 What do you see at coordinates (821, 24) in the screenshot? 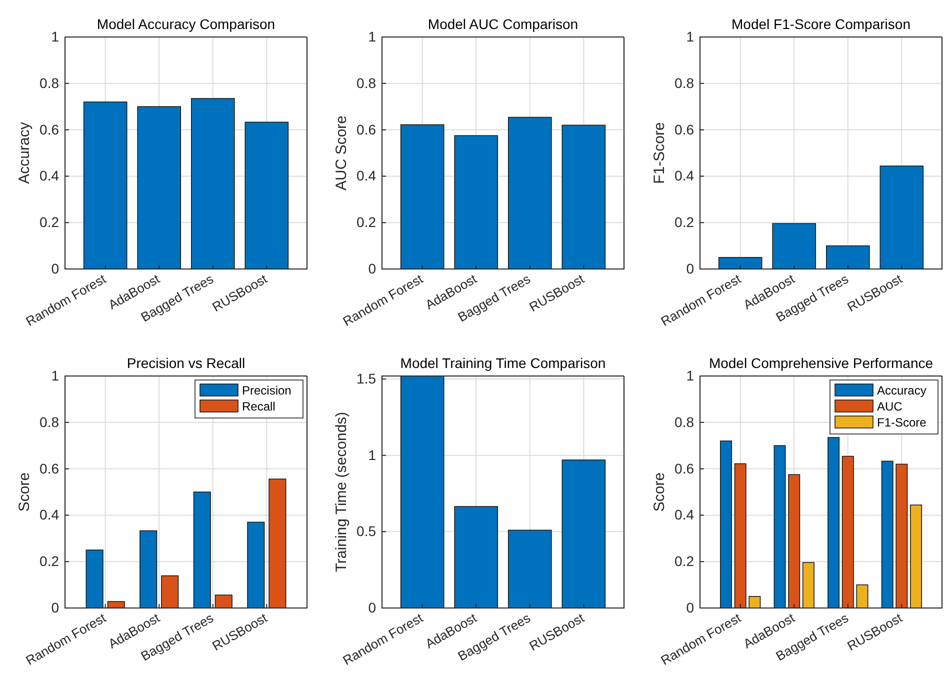
I see `chart-title: Model F1-Score Comparison` at bounding box center [821, 24].